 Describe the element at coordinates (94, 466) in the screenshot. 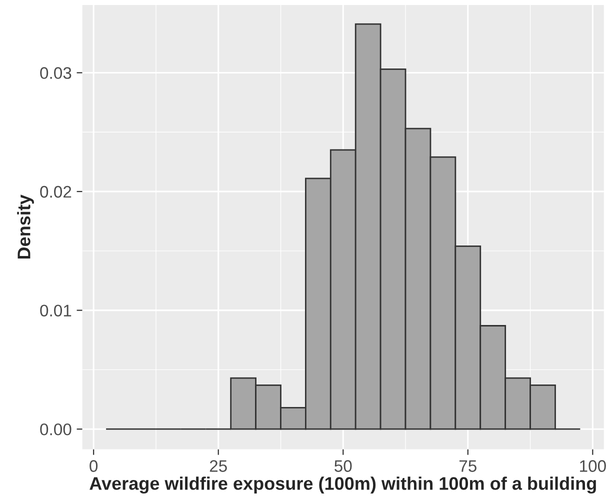

I see `x-tick-label: 0` at that location.